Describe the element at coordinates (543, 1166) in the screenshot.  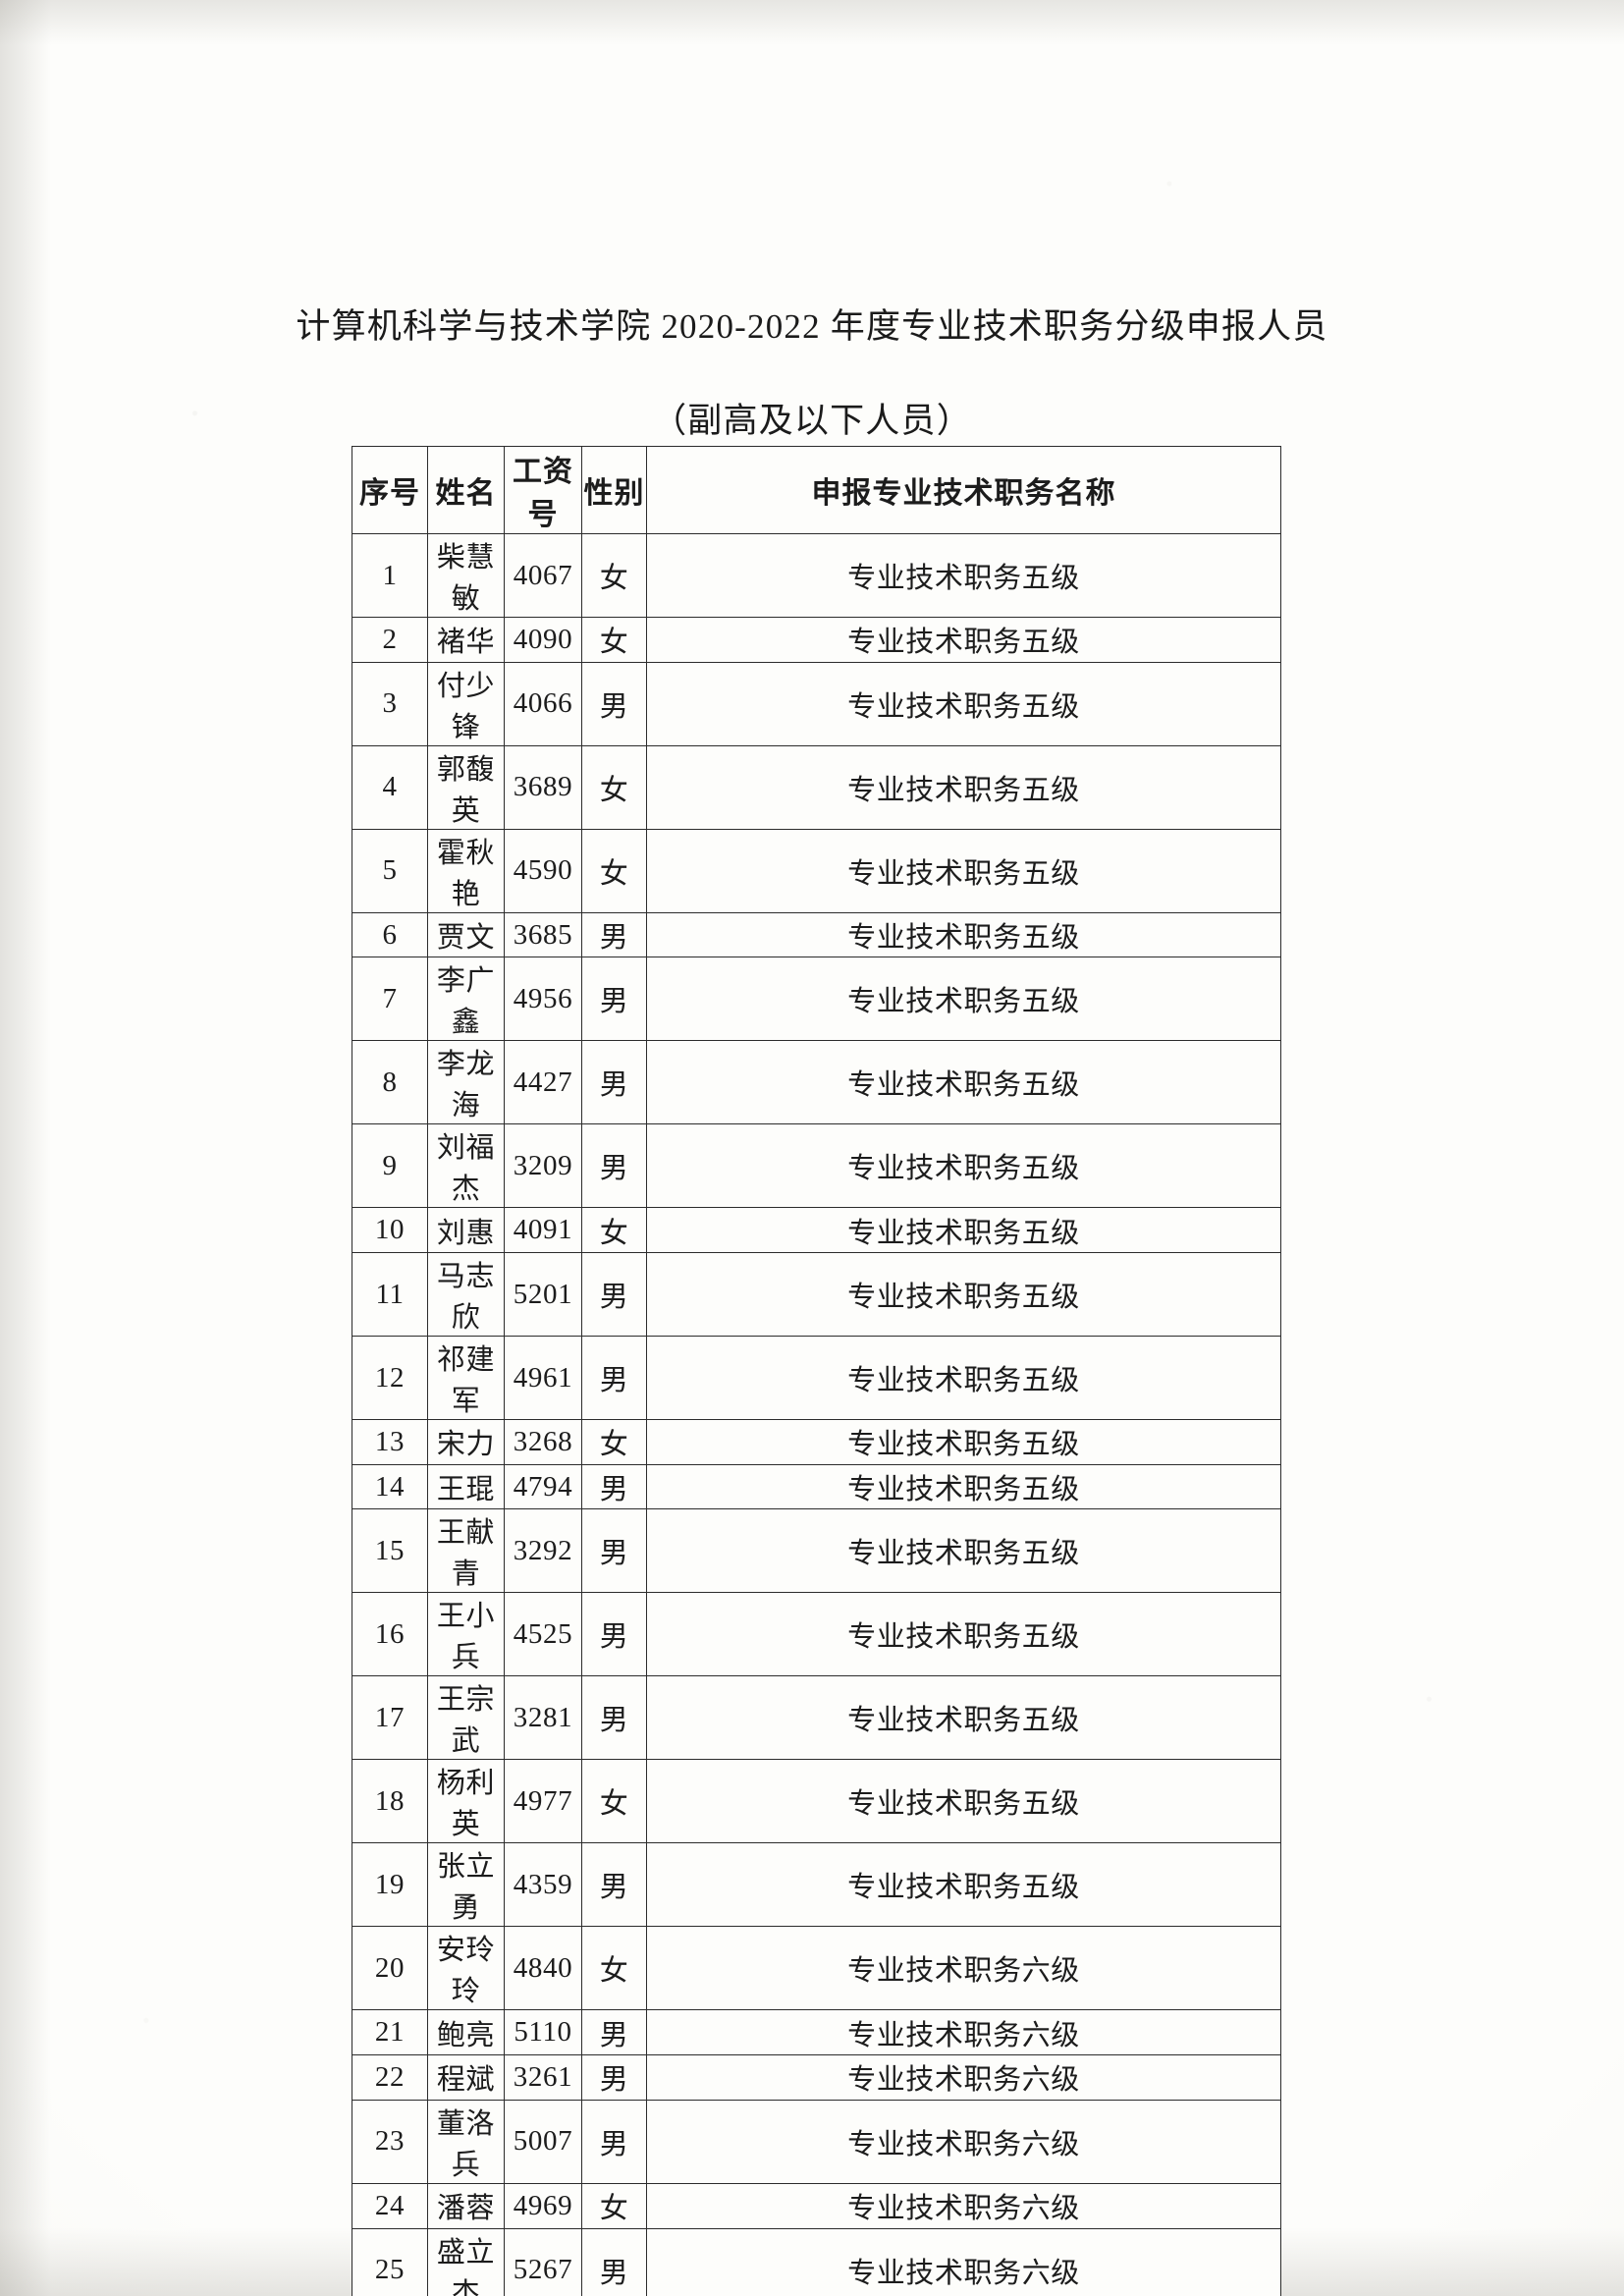
I see `cell-payroll: 3209` at that location.